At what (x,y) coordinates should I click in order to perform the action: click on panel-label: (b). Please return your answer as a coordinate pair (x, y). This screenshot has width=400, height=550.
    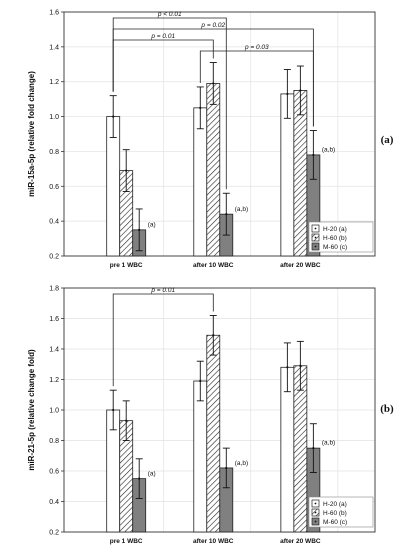
    Looking at the image, I should click on (387, 409).